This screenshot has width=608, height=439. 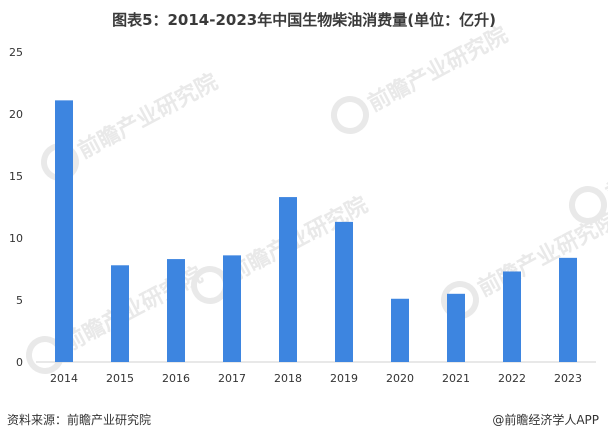 What do you see at coordinates (232, 378) in the screenshot?
I see `x-tick-label: 2017` at bounding box center [232, 378].